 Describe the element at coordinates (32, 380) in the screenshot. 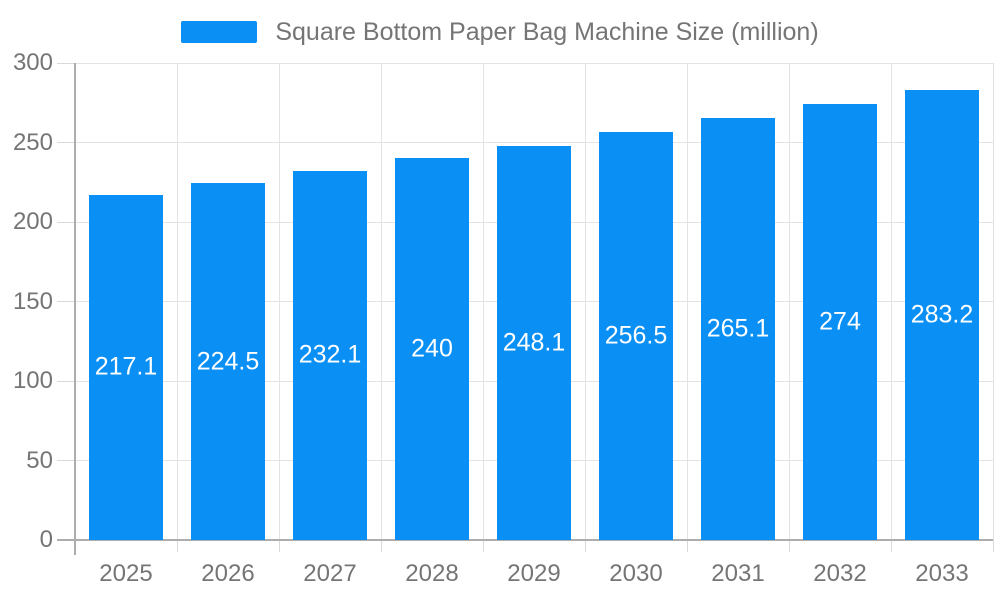

I see `y-axis-tick-label: 100` at that location.